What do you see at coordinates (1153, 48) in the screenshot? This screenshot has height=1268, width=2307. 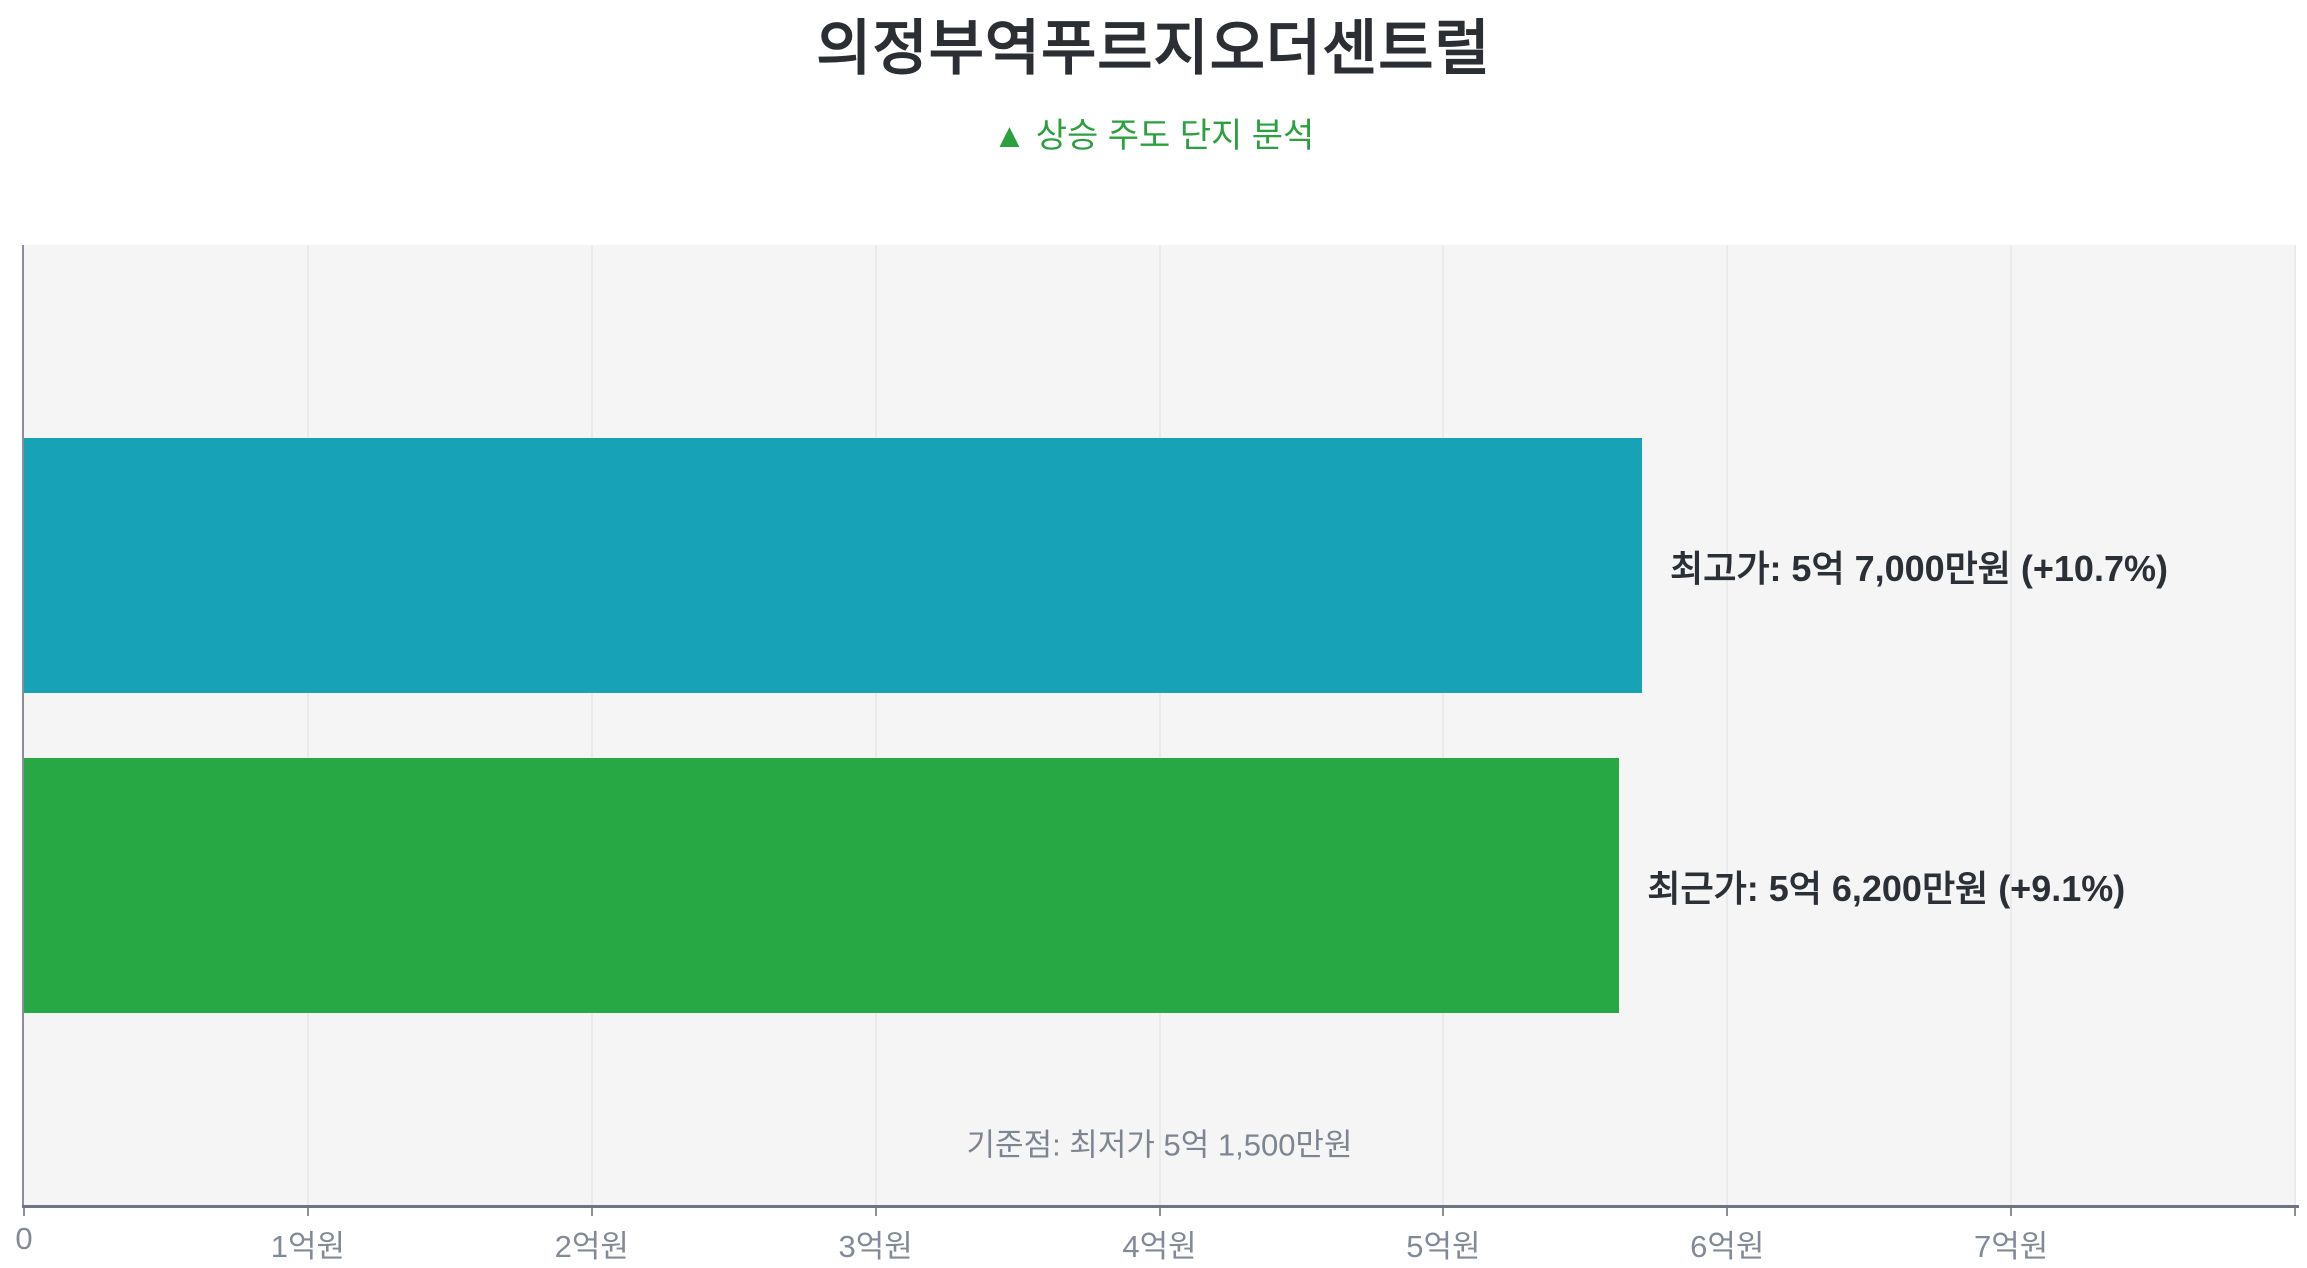 I see `page-title: 의정부역푸르지오더센트럴` at bounding box center [1153, 48].